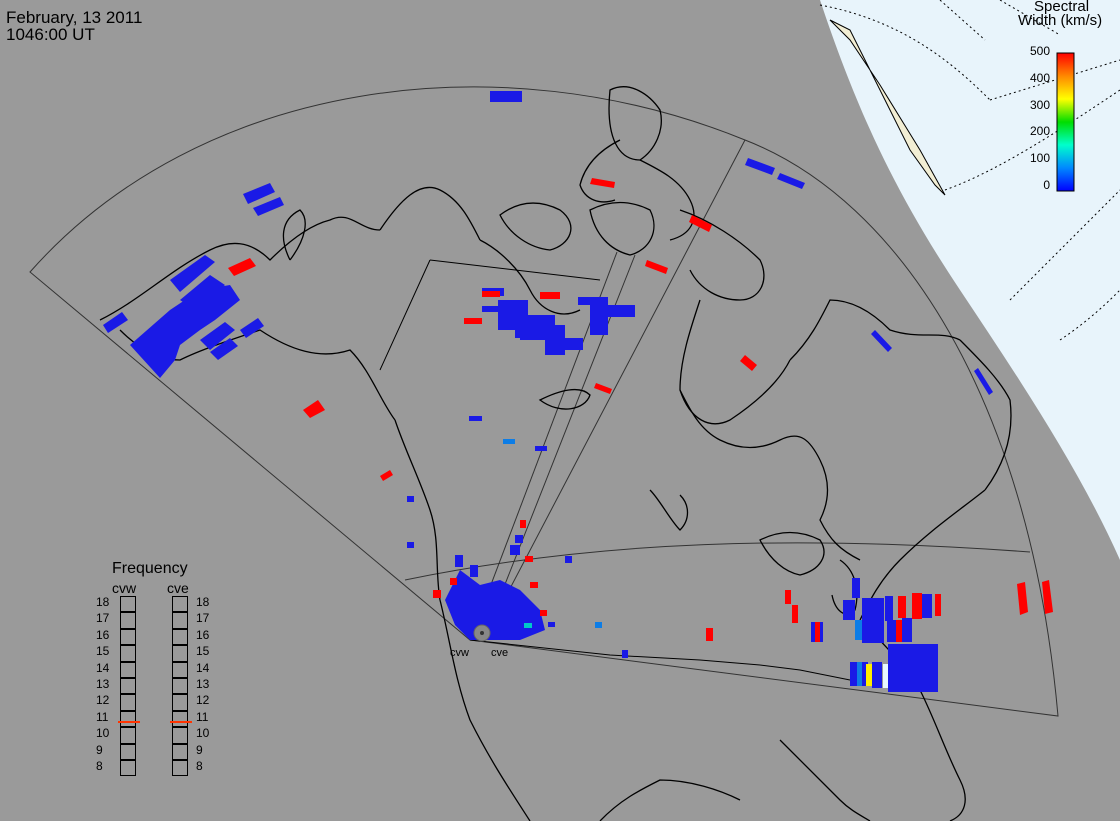  What do you see at coordinates (1039, 51) in the screenshot?
I see `colorbar-tick-label: 500` at bounding box center [1039, 51].